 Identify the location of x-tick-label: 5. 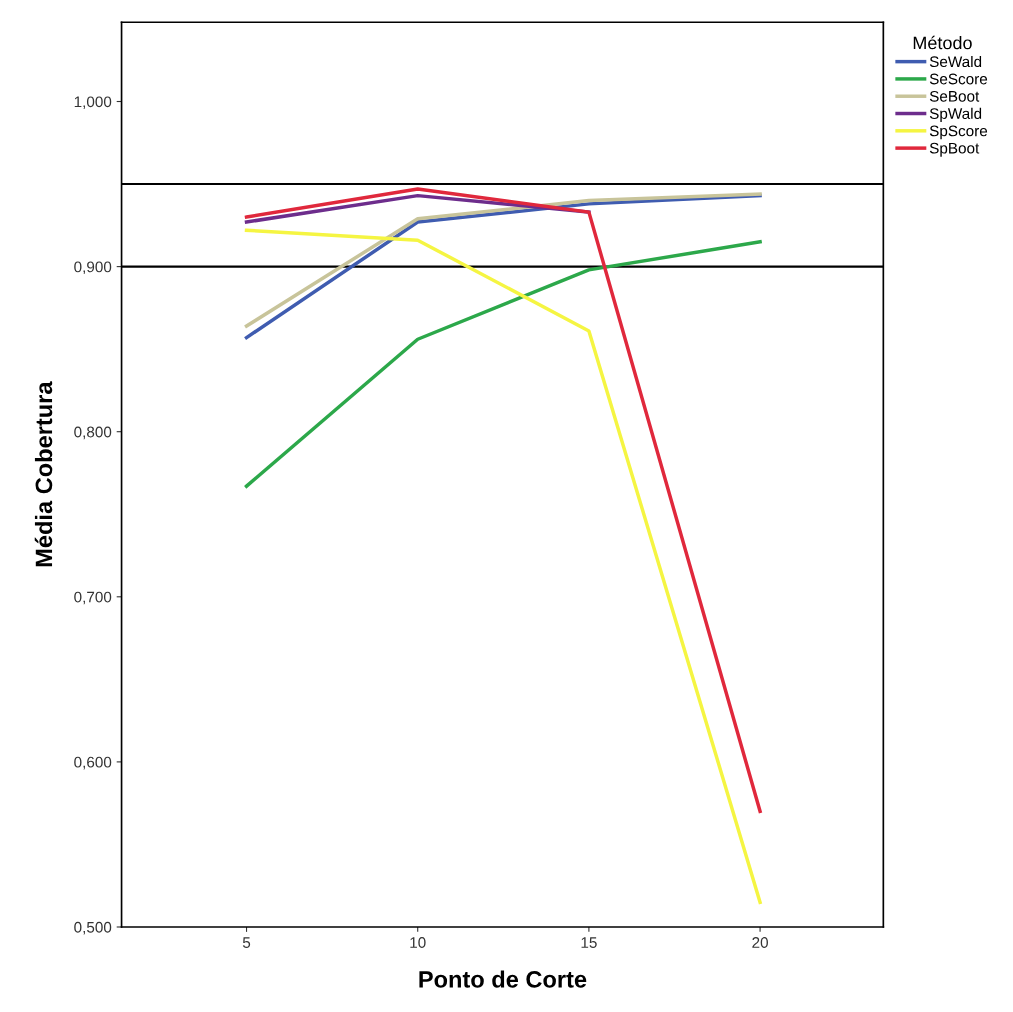
(246, 942).